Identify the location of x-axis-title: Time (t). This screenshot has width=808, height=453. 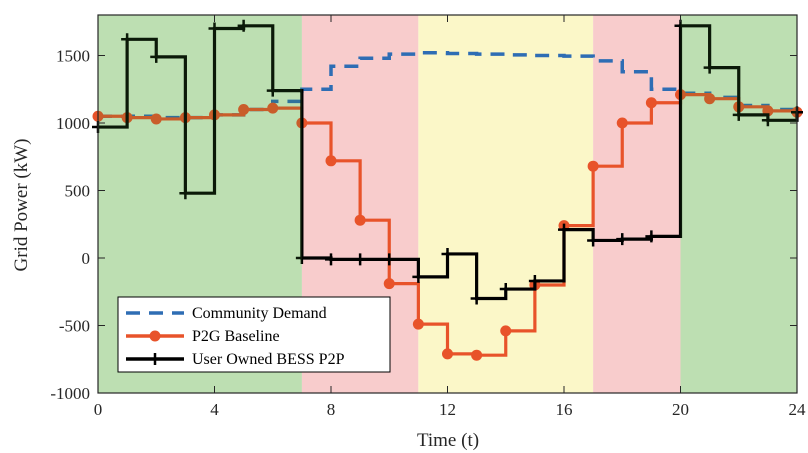
(448, 440).